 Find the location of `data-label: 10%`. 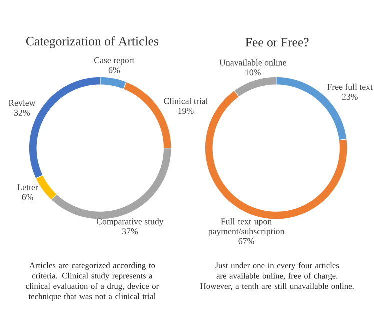

data-label: 10% is located at coordinates (253, 72).